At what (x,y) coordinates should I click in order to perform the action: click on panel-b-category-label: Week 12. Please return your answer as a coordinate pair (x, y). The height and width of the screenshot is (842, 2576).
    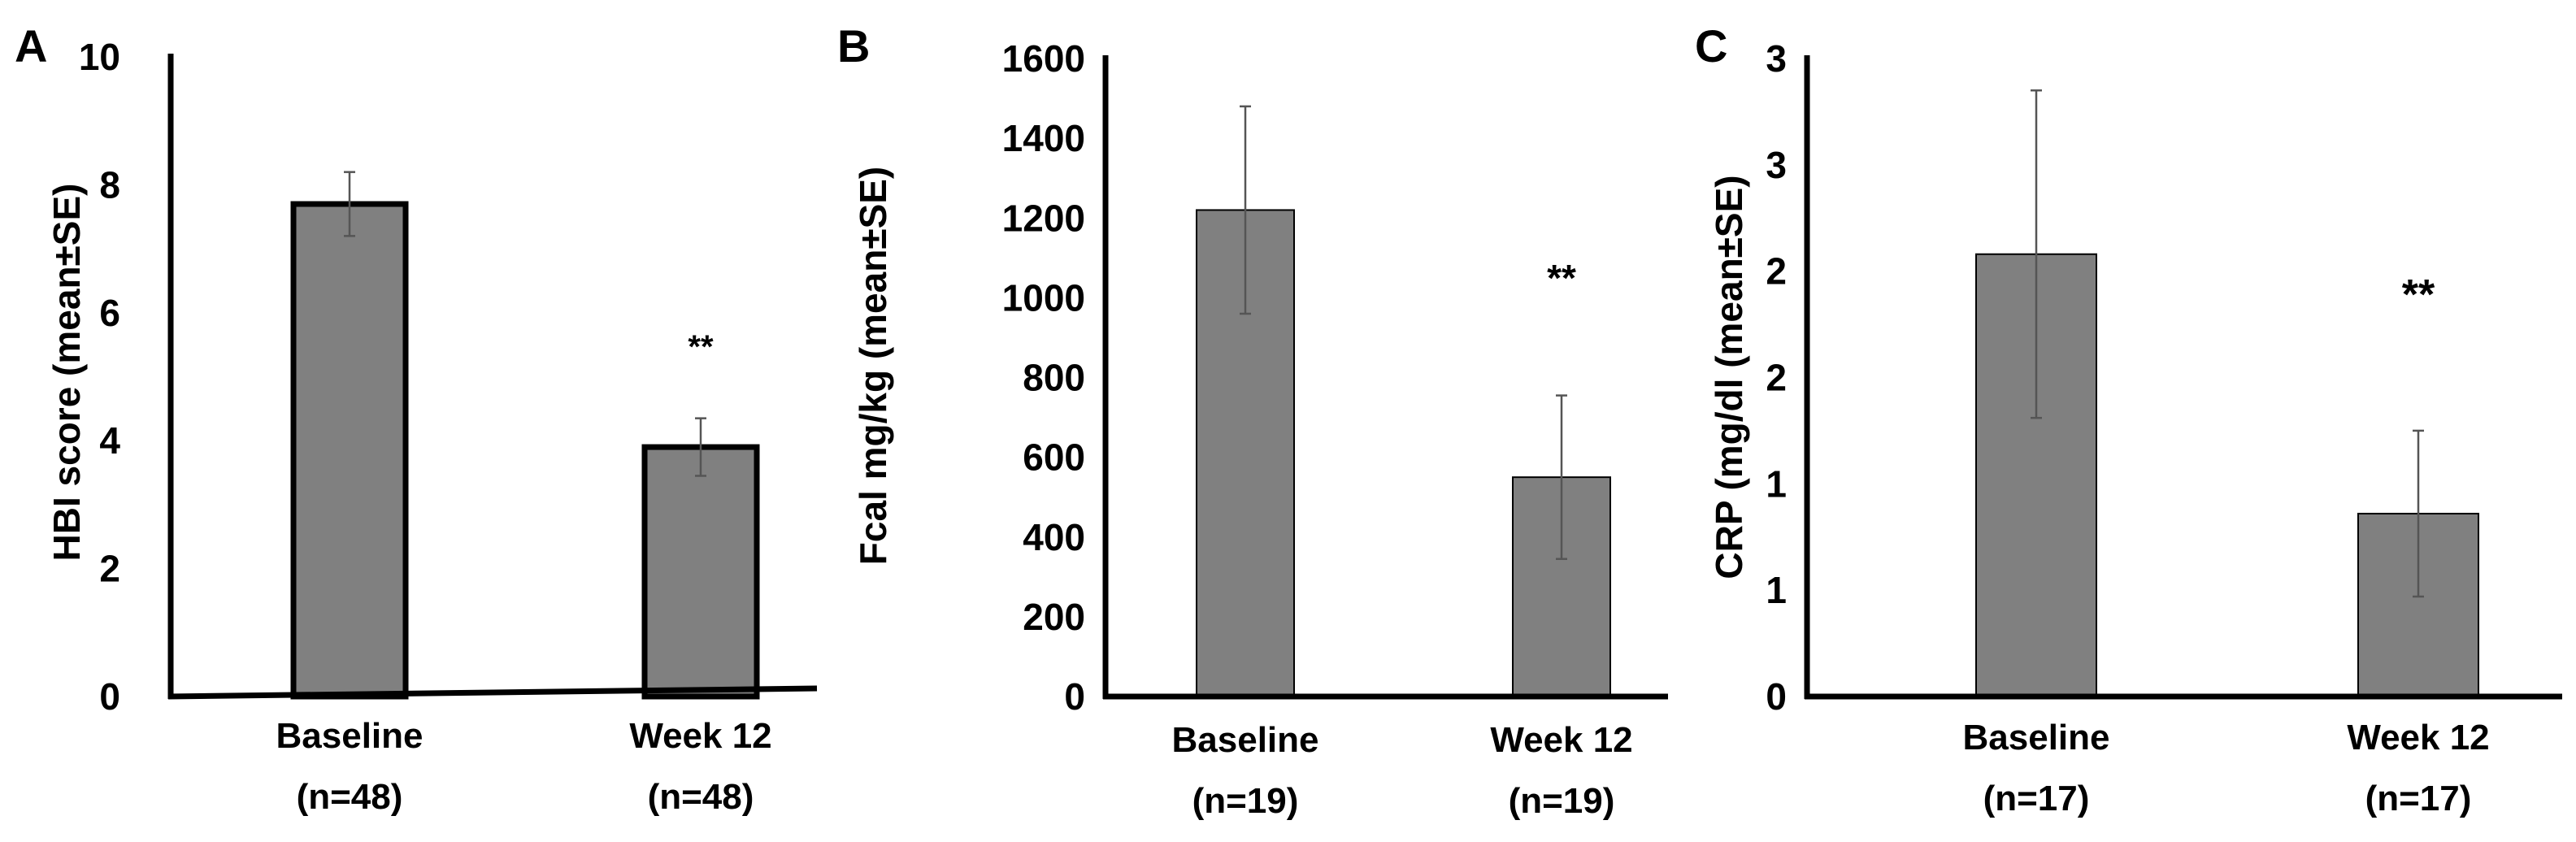
    Looking at the image, I should click on (1561, 740).